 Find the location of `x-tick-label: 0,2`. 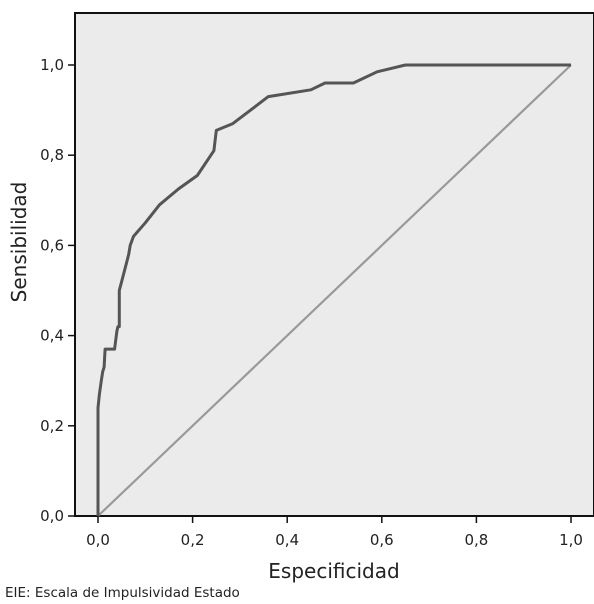

x-tick-label: 0,2 is located at coordinates (193, 540).